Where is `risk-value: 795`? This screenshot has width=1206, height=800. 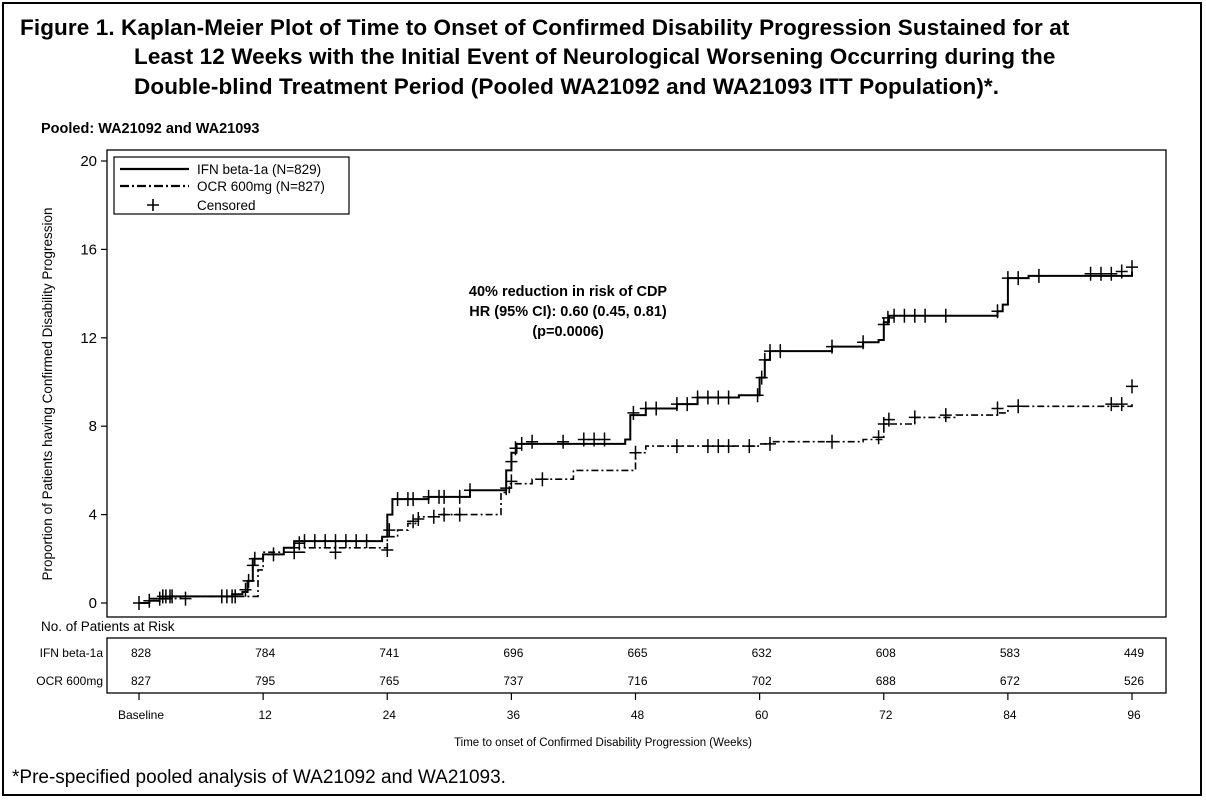 risk-value: 795 is located at coordinates (265, 681).